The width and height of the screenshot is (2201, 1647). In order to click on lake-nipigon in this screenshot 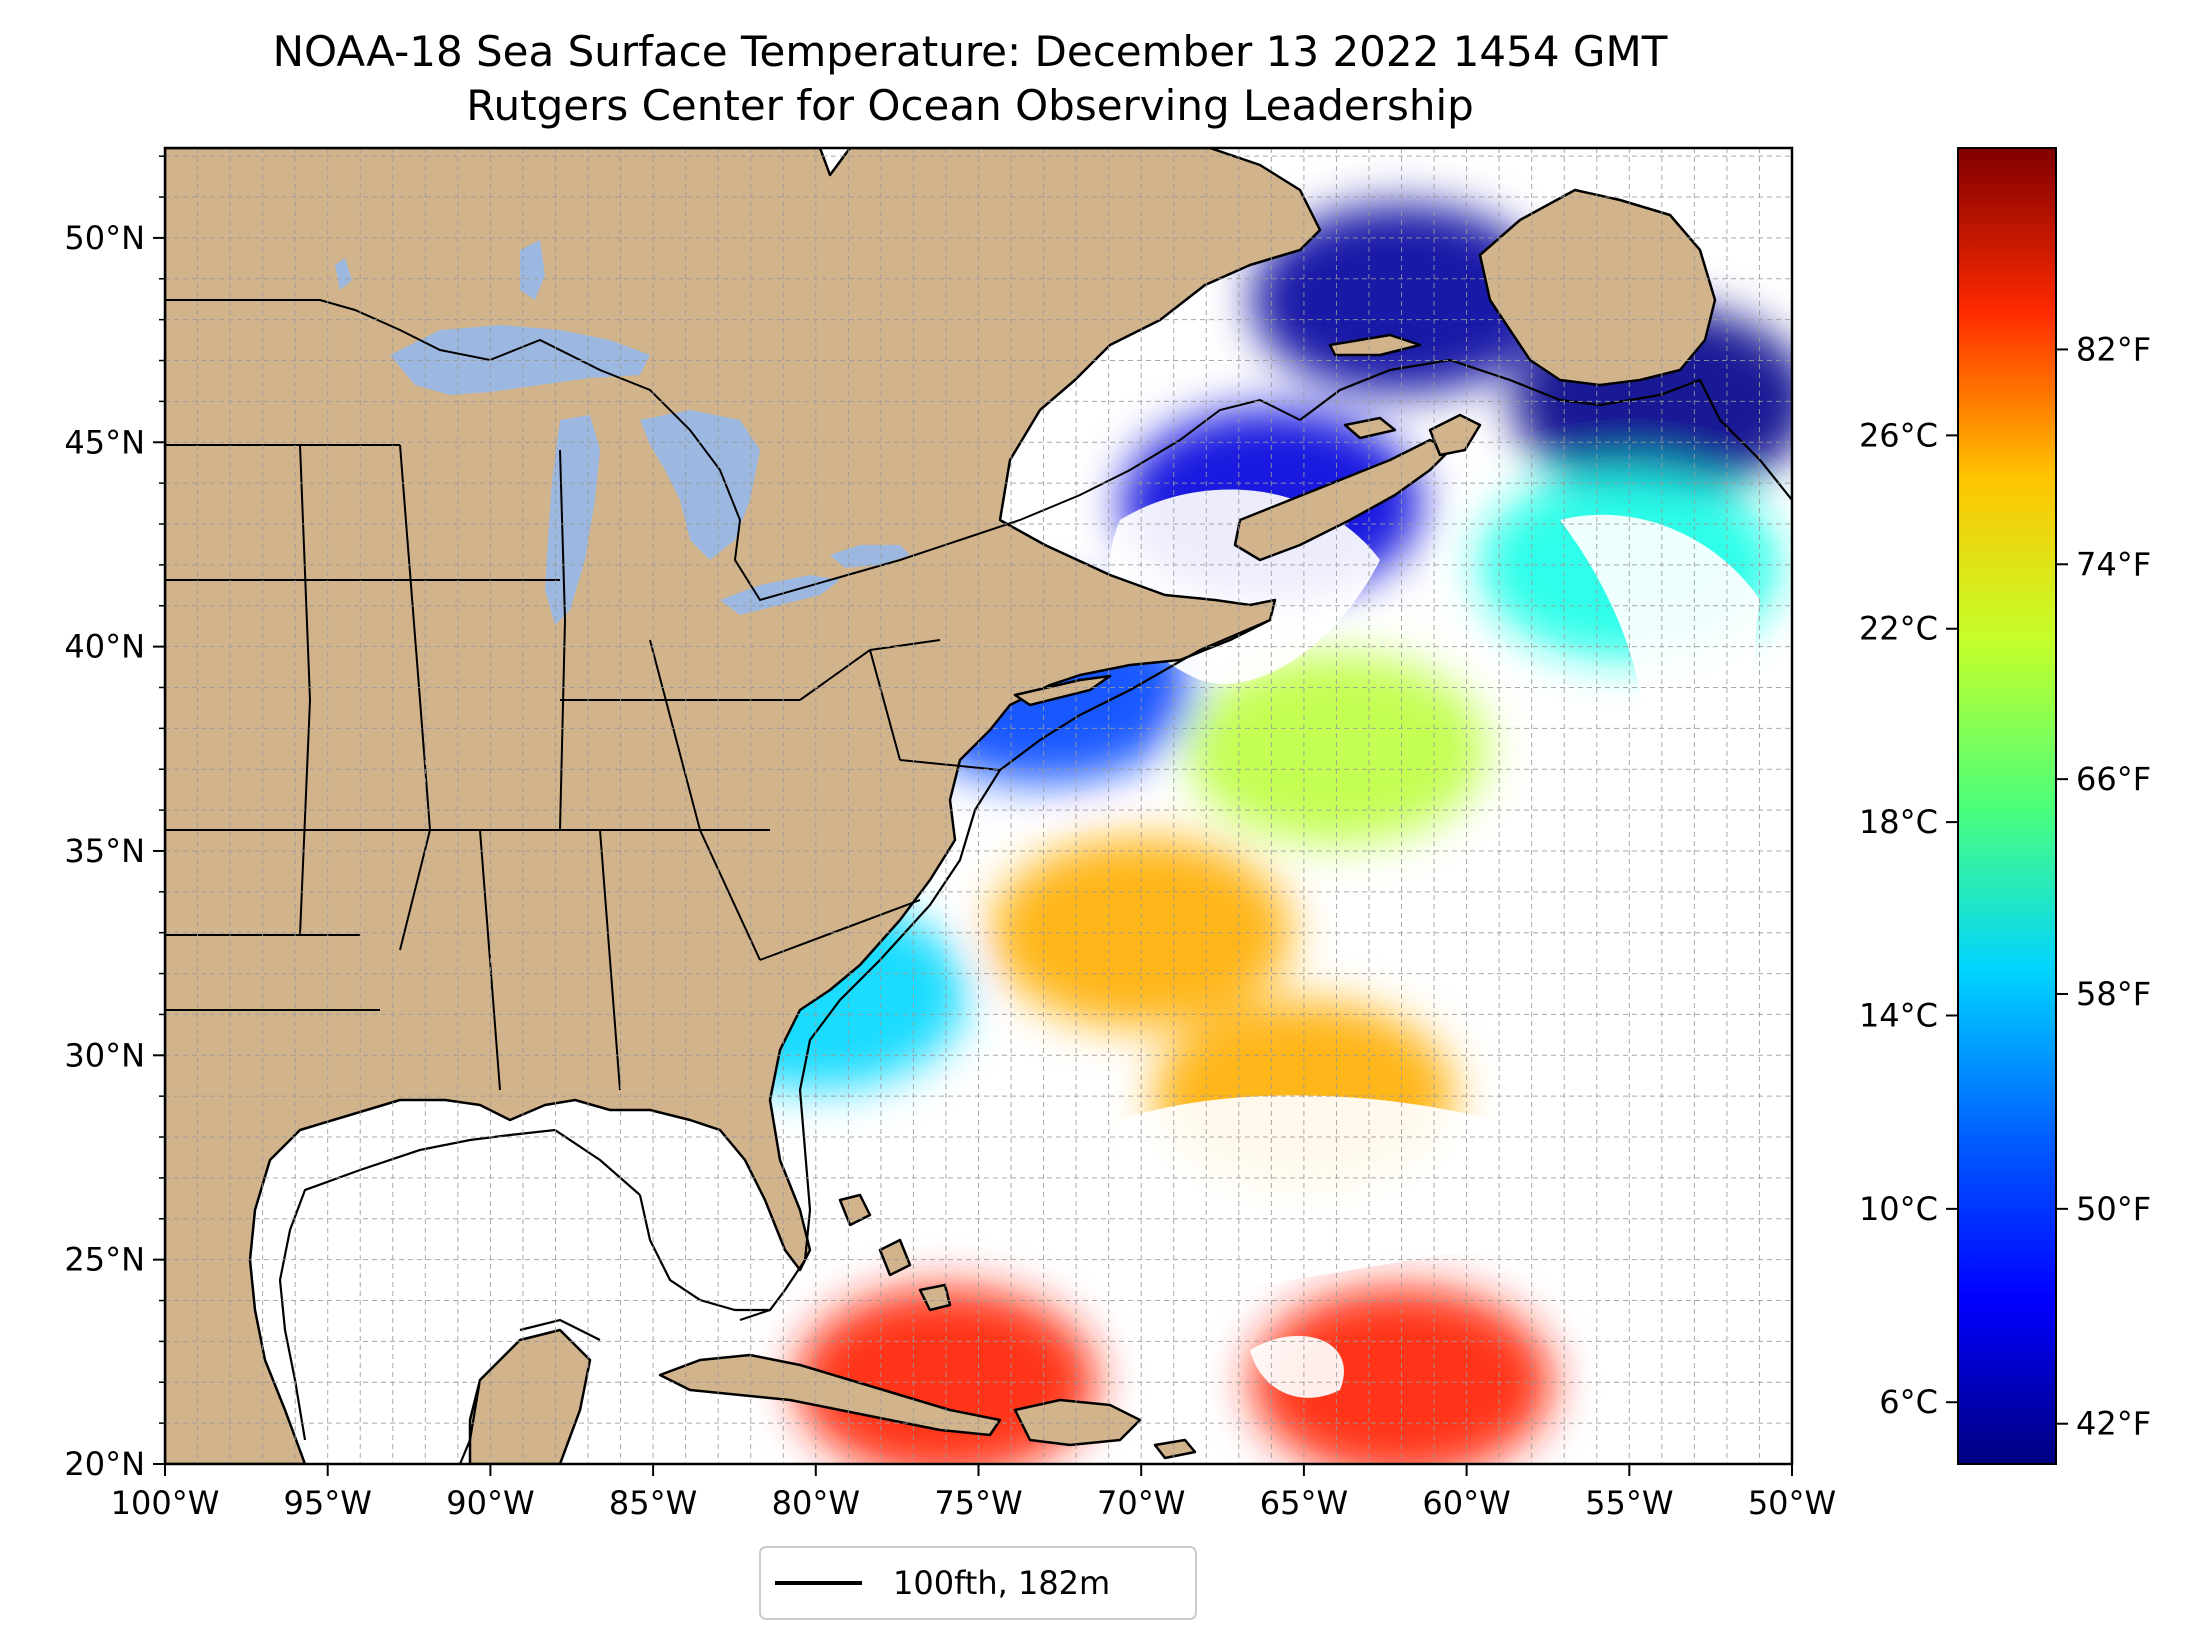, I will do `click(343, 274)`.